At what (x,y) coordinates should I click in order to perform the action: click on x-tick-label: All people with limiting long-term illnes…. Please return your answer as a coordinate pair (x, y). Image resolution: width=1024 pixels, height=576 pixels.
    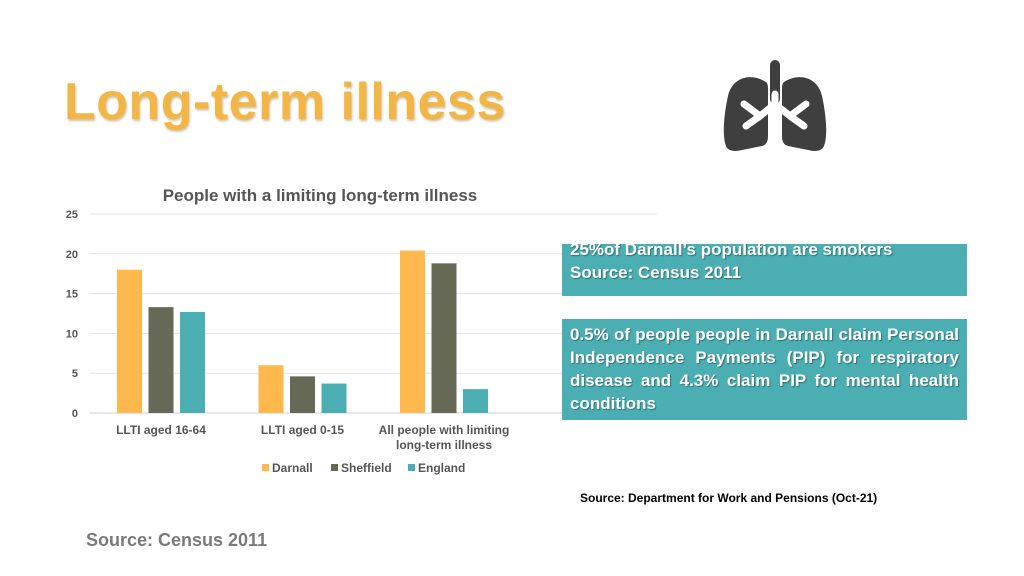
    Looking at the image, I should click on (444, 437).